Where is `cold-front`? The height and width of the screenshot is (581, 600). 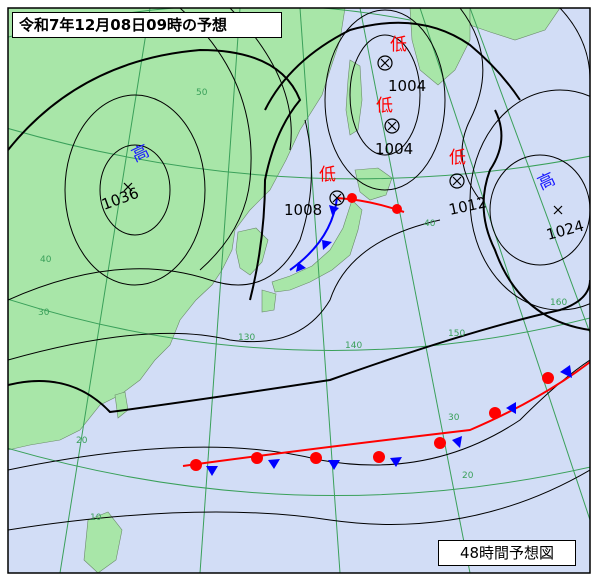 cold-front is located at coordinates (314, 234).